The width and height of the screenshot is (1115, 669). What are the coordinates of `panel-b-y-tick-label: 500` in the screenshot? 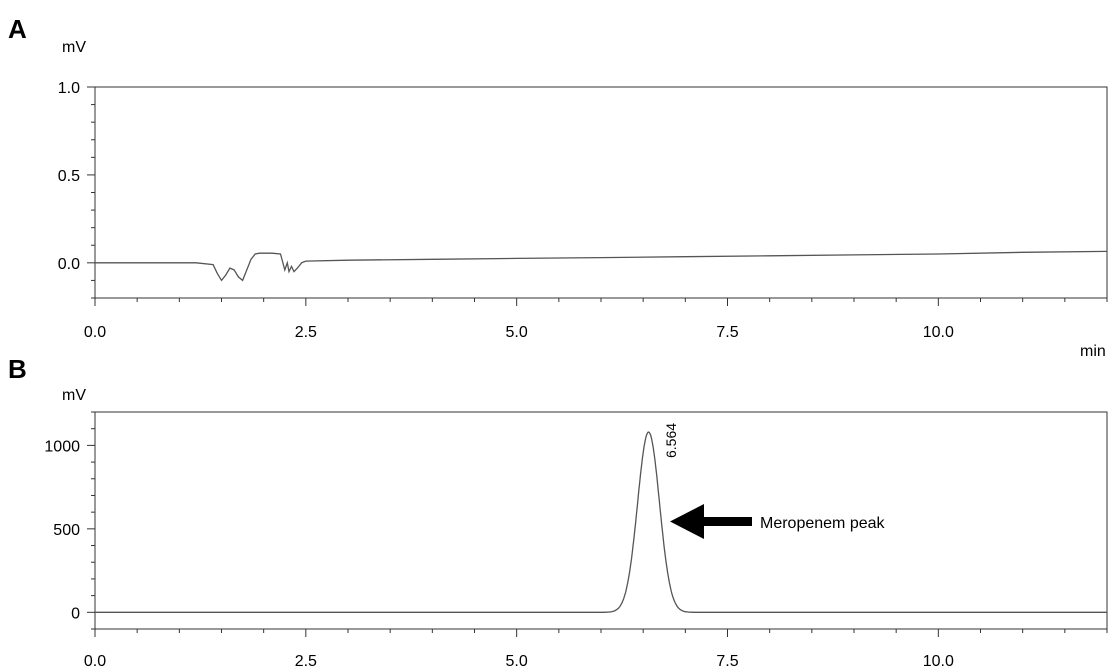 It's located at (66, 530).